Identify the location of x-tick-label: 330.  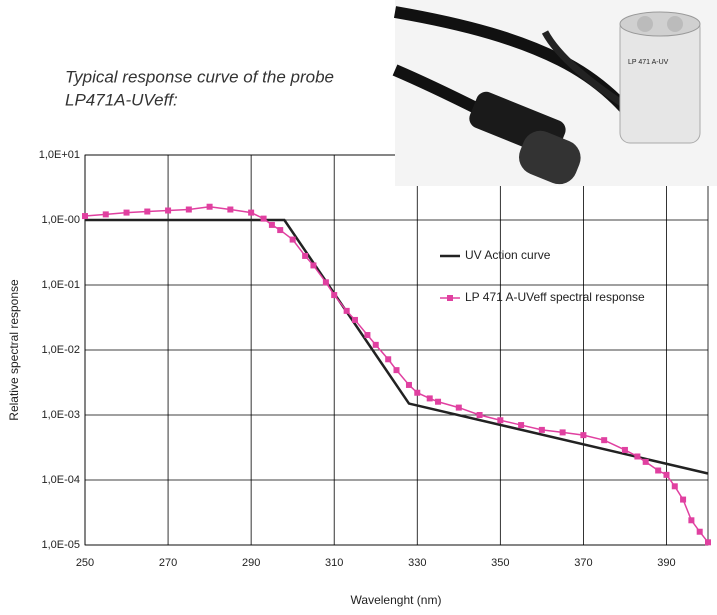
(417, 563).